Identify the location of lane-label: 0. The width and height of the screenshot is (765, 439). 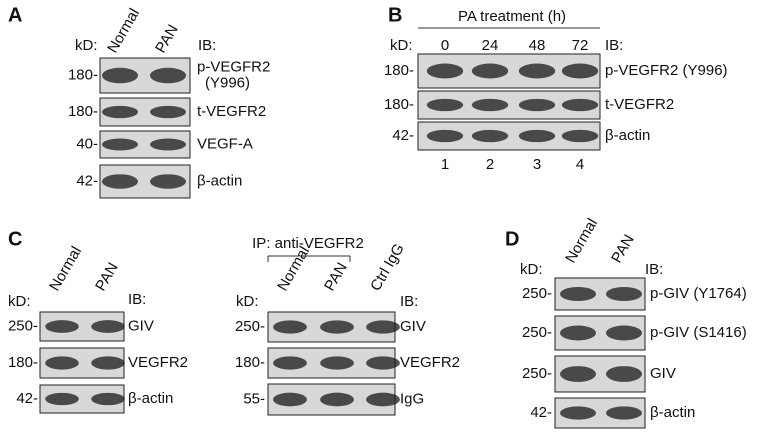
(445, 45).